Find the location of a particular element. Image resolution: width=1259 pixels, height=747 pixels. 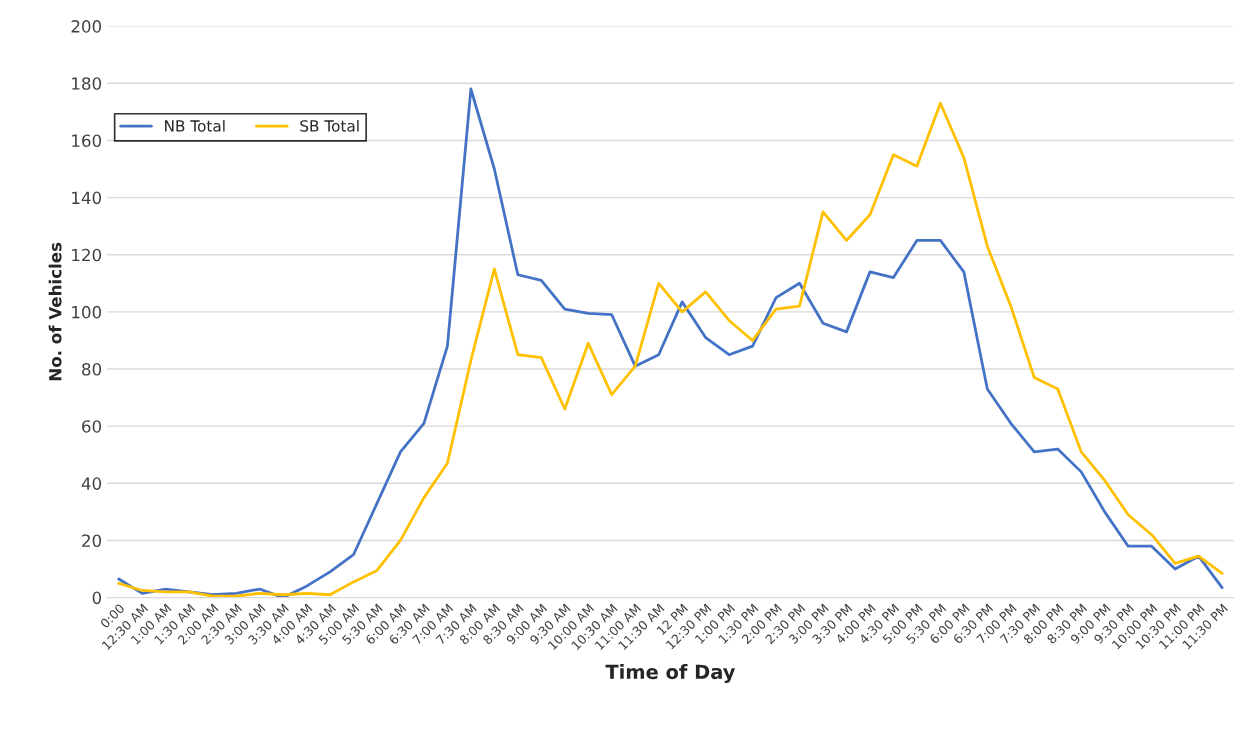

y-tick-label: 100 is located at coordinates (87, 312).